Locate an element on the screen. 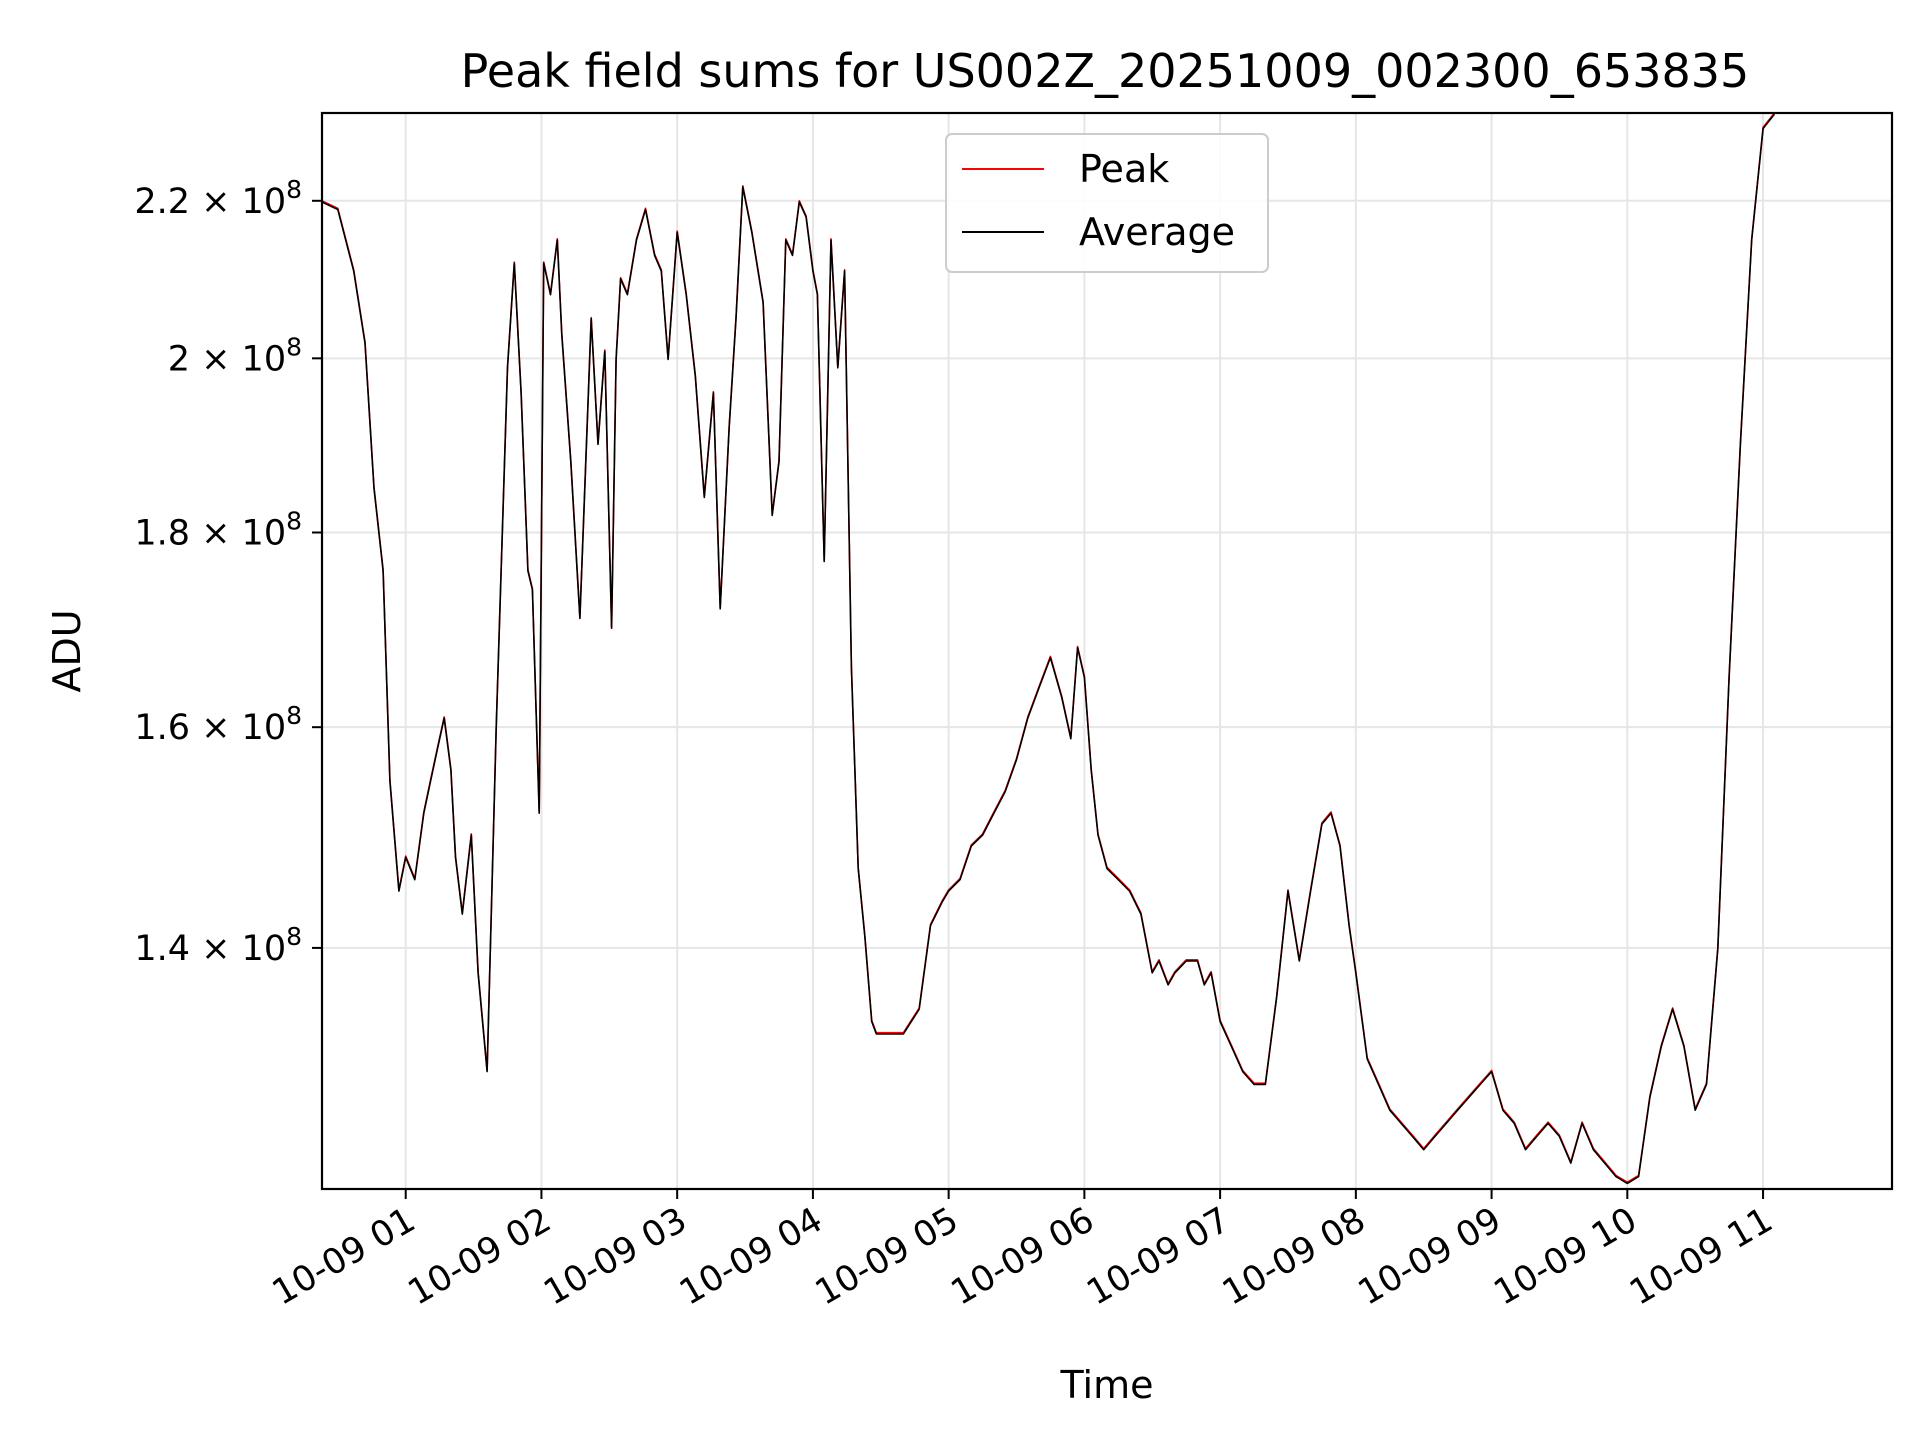  y-tick-label: 1.6 × 108 is located at coordinates (218, 724).